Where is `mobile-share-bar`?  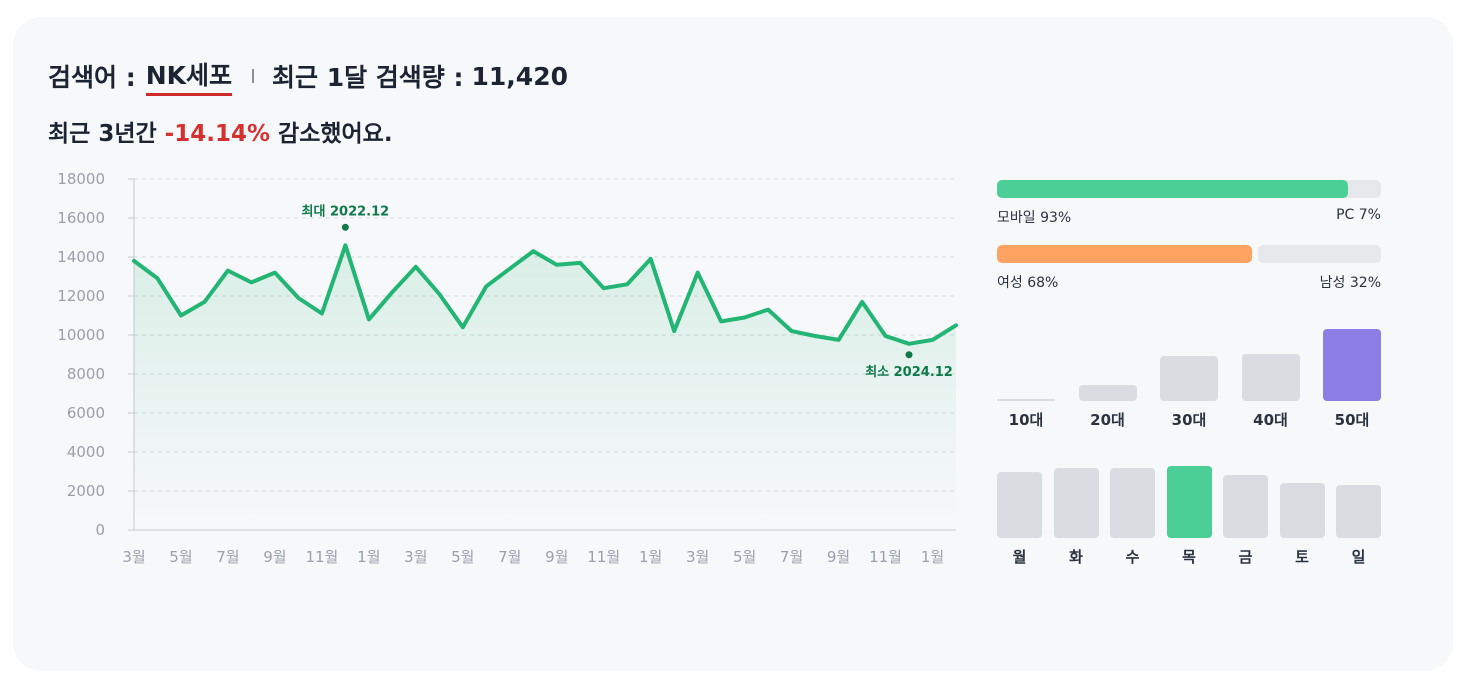 mobile-share-bar is located at coordinates (1173, 189).